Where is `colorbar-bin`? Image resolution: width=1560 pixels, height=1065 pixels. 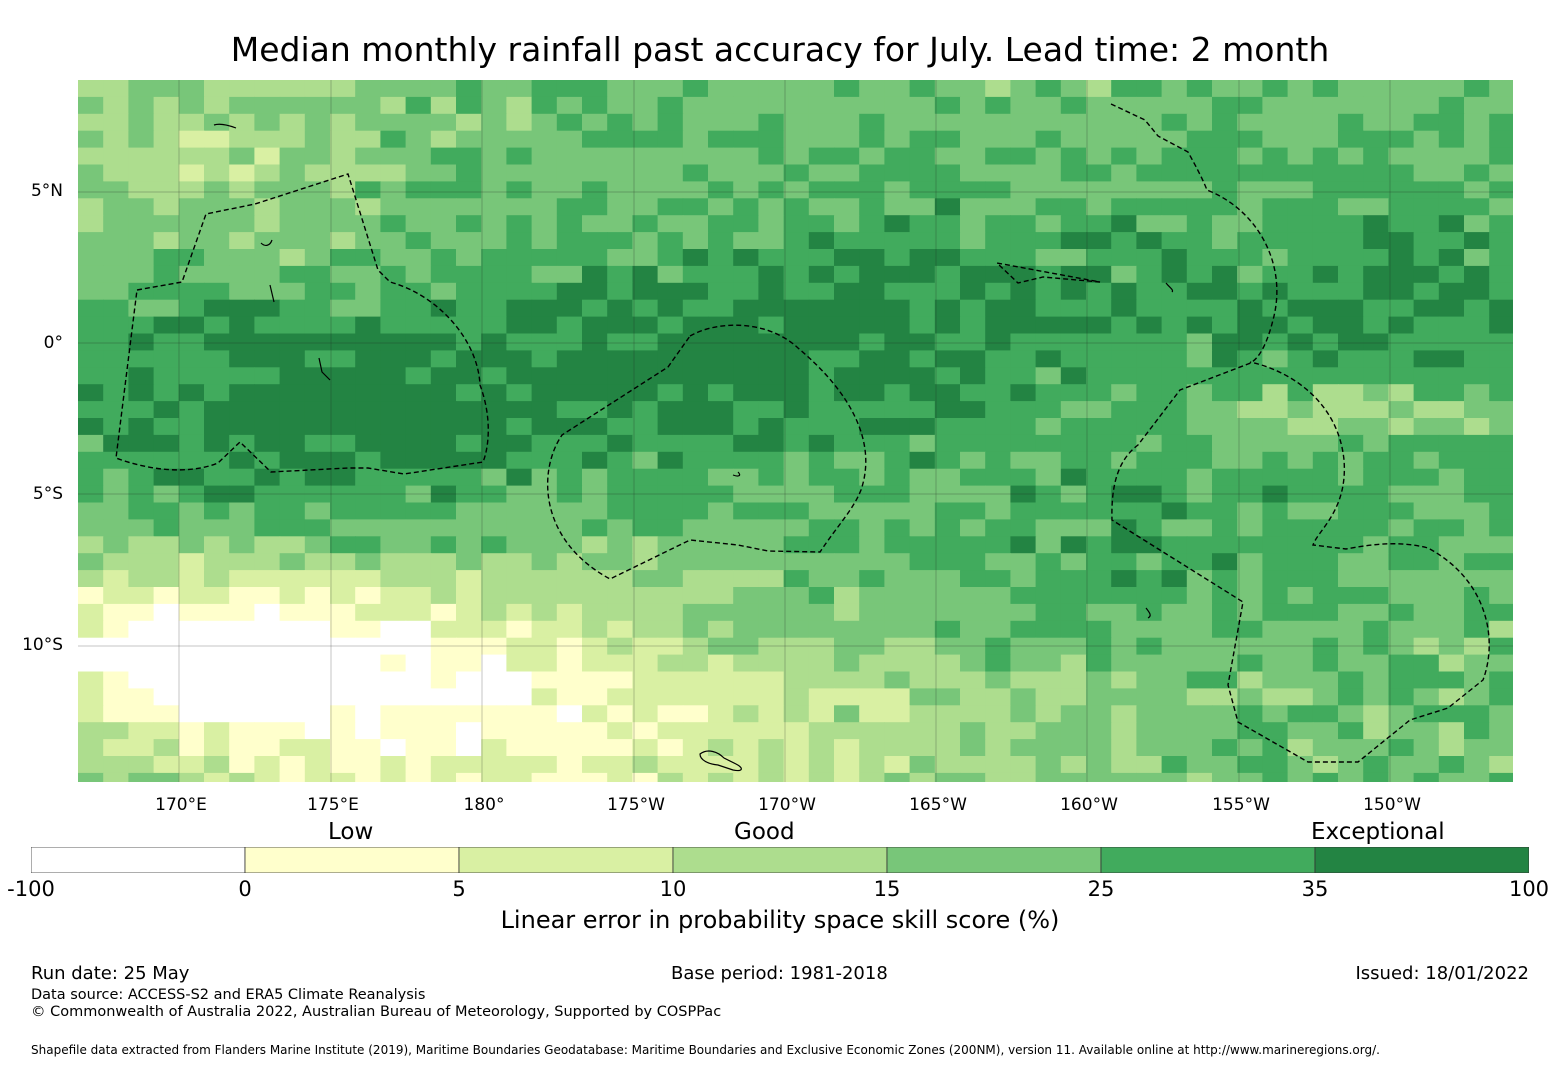
colorbar-bin is located at coordinates (1208, 860).